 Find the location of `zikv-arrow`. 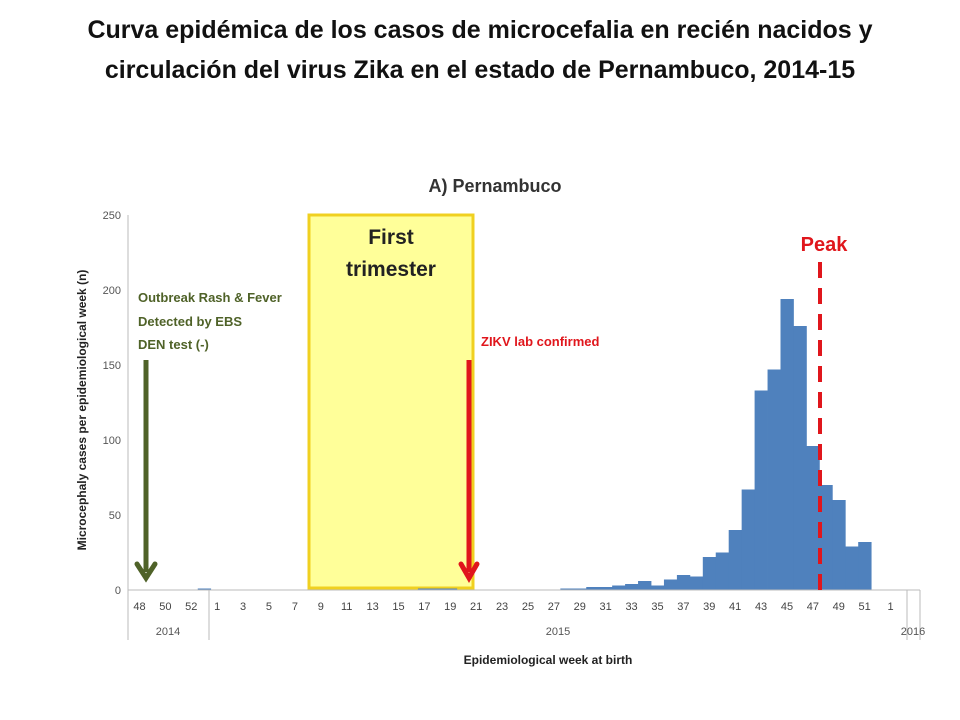

zikv-arrow is located at coordinates (469, 472).